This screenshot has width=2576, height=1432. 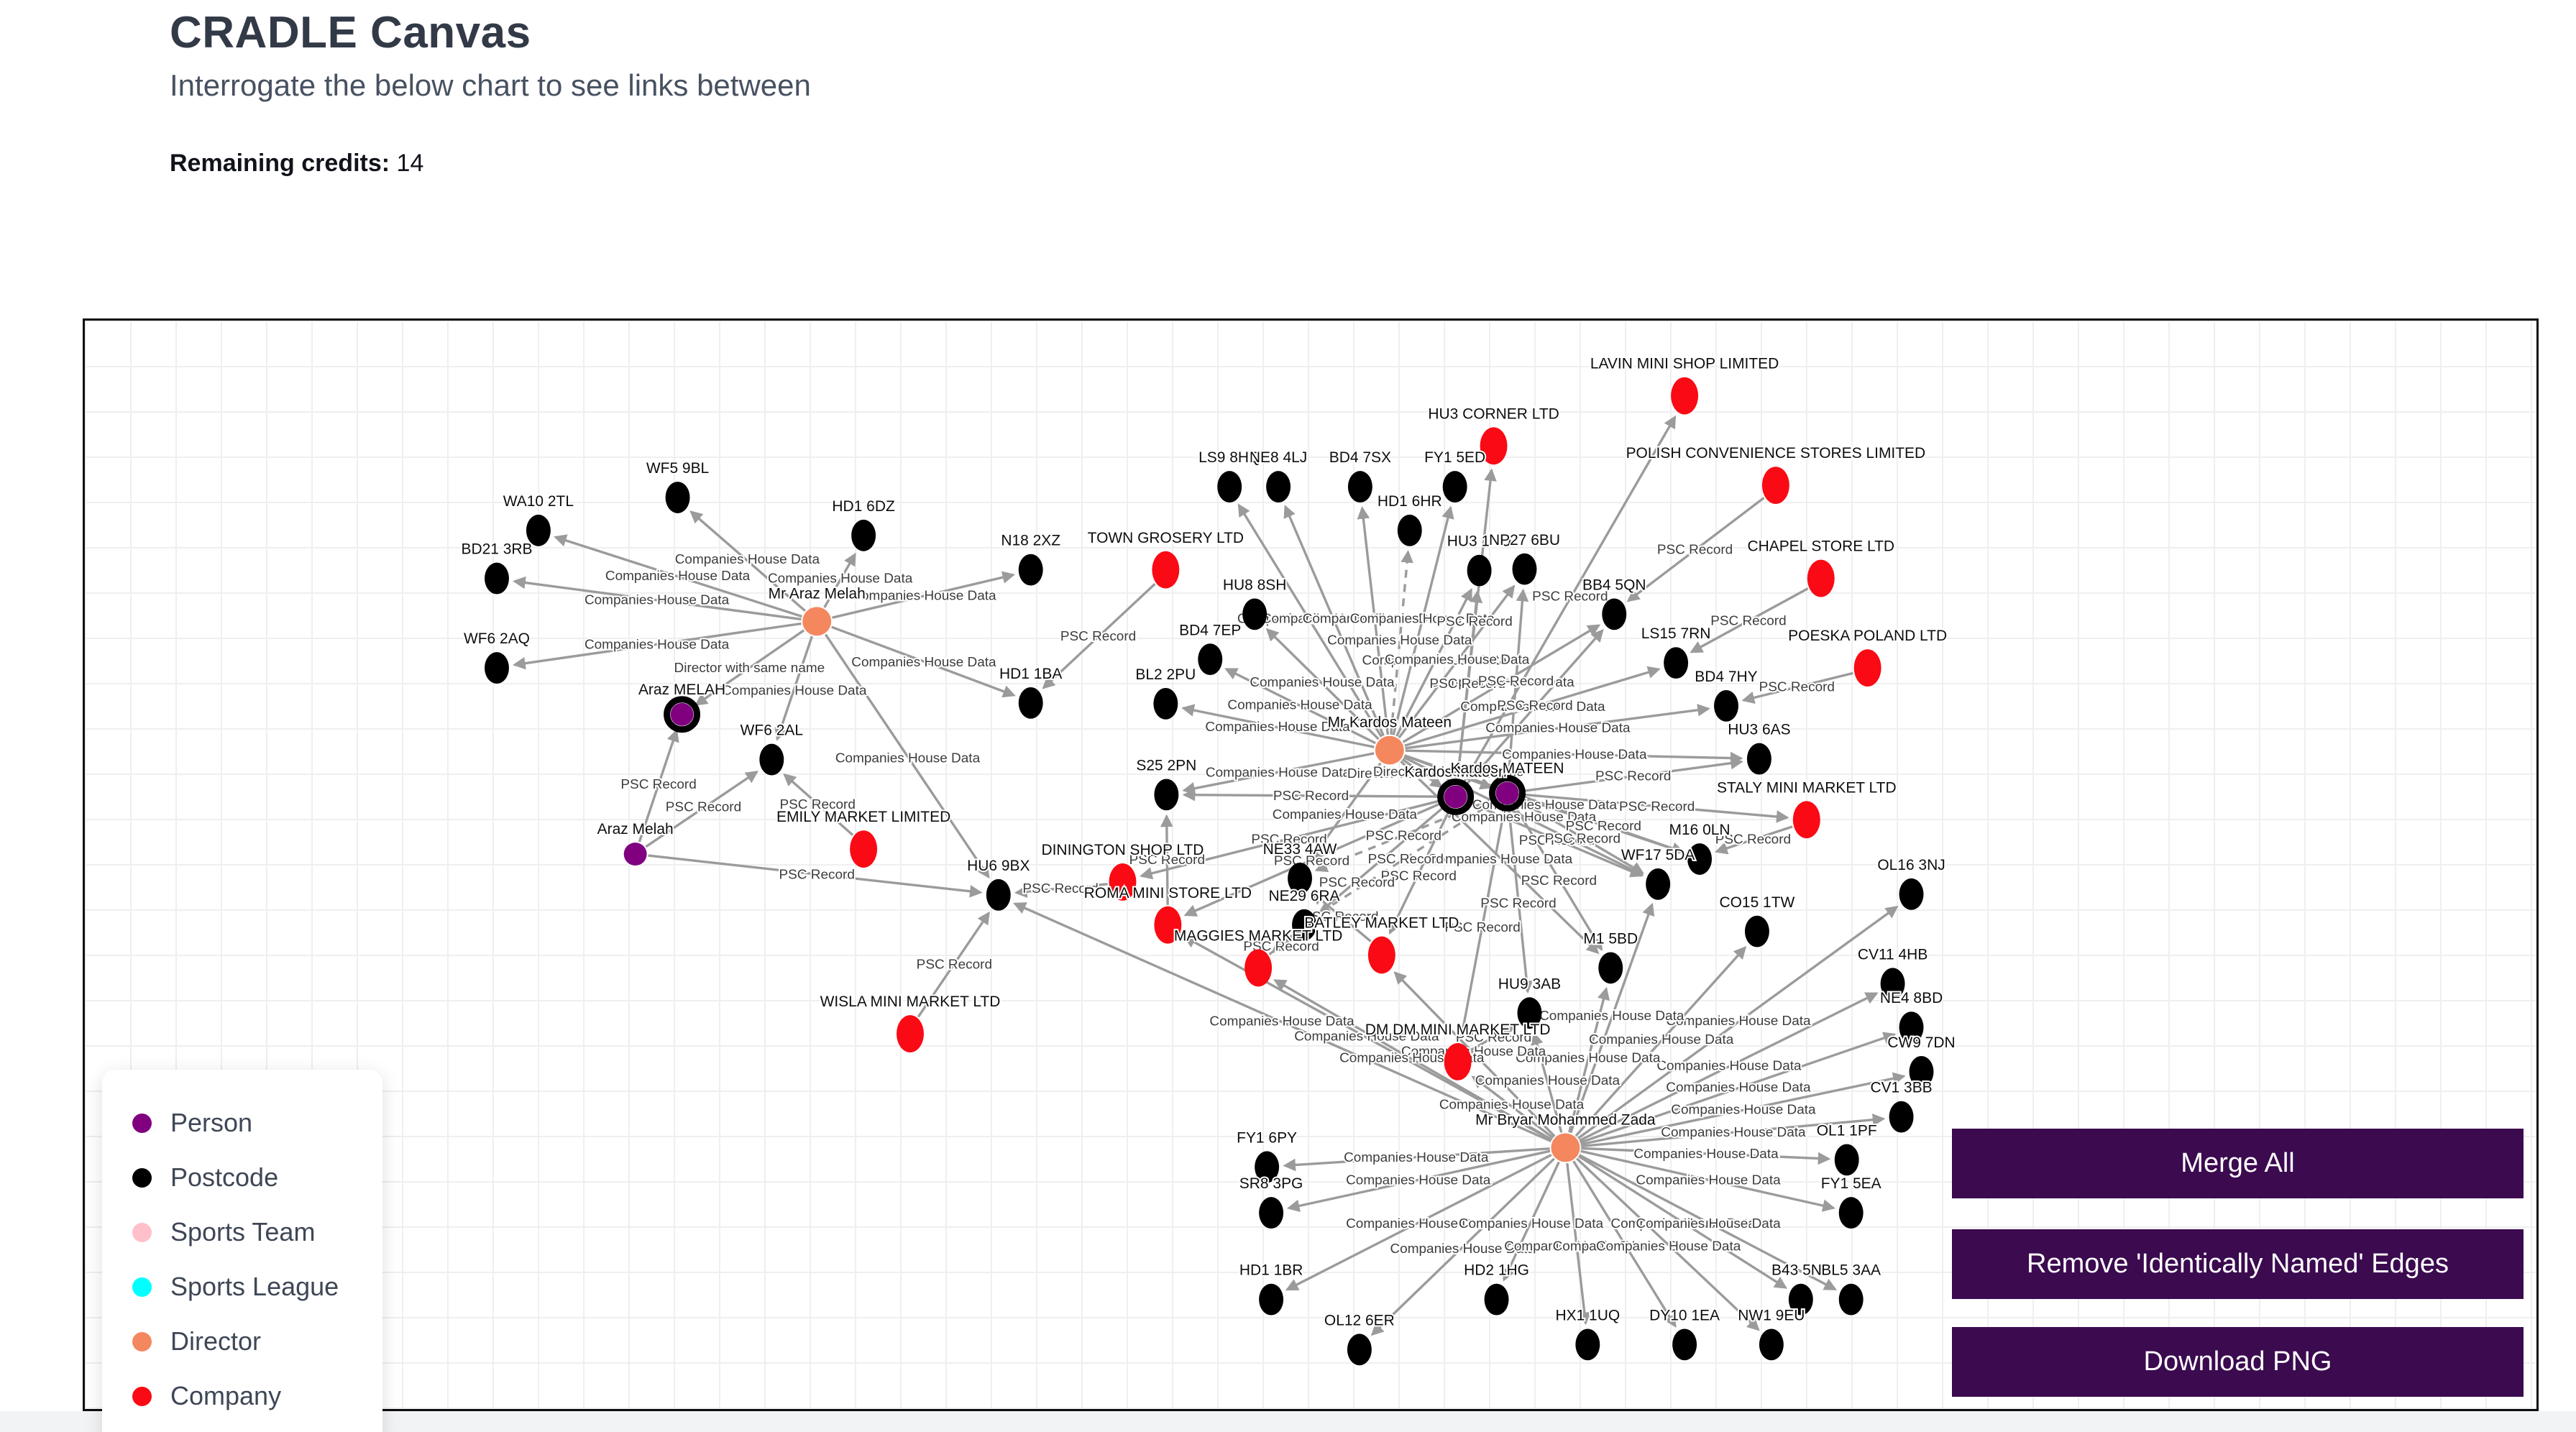 What do you see at coordinates (1166, 570) in the screenshot?
I see `graph-node-town` at bounding box center [1166, 570].